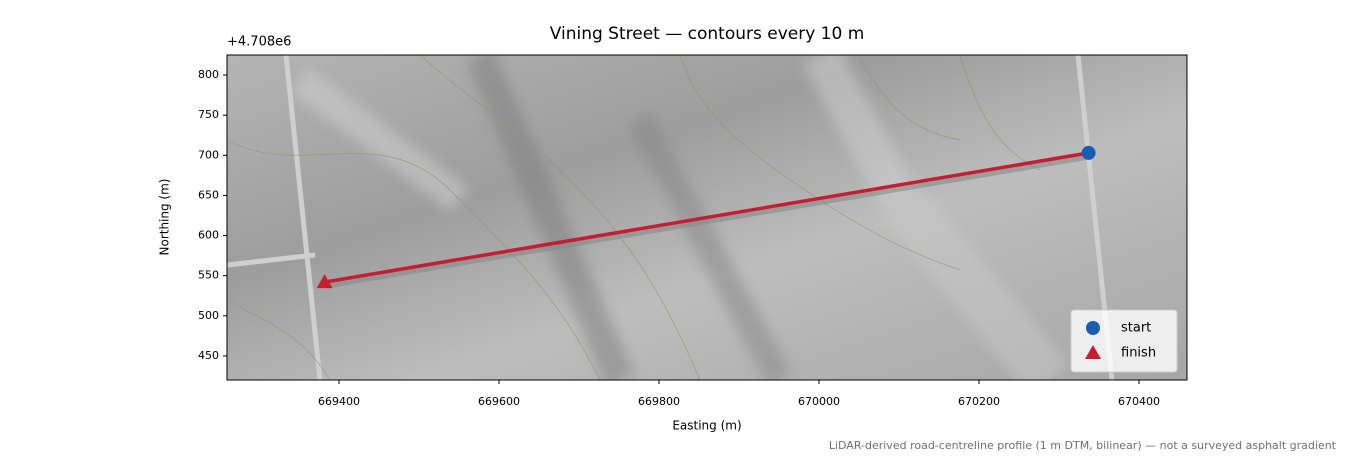 The image size is (1350, 459). What do you see at coordinates (659, 401) in the screenshot?
I see `x-tick-label: 669800` at bounding box center [659, 401].